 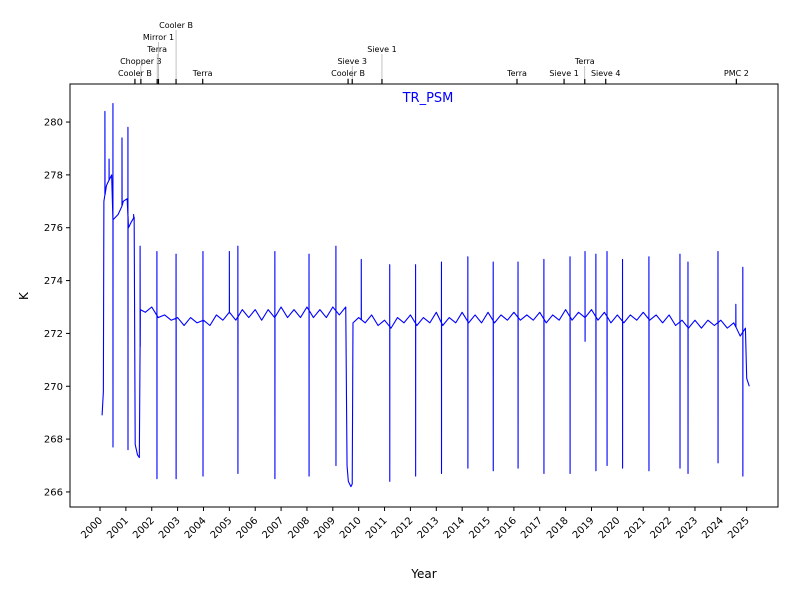 I want to click on x-tick-label: 2022, so click(x=661, y=528).